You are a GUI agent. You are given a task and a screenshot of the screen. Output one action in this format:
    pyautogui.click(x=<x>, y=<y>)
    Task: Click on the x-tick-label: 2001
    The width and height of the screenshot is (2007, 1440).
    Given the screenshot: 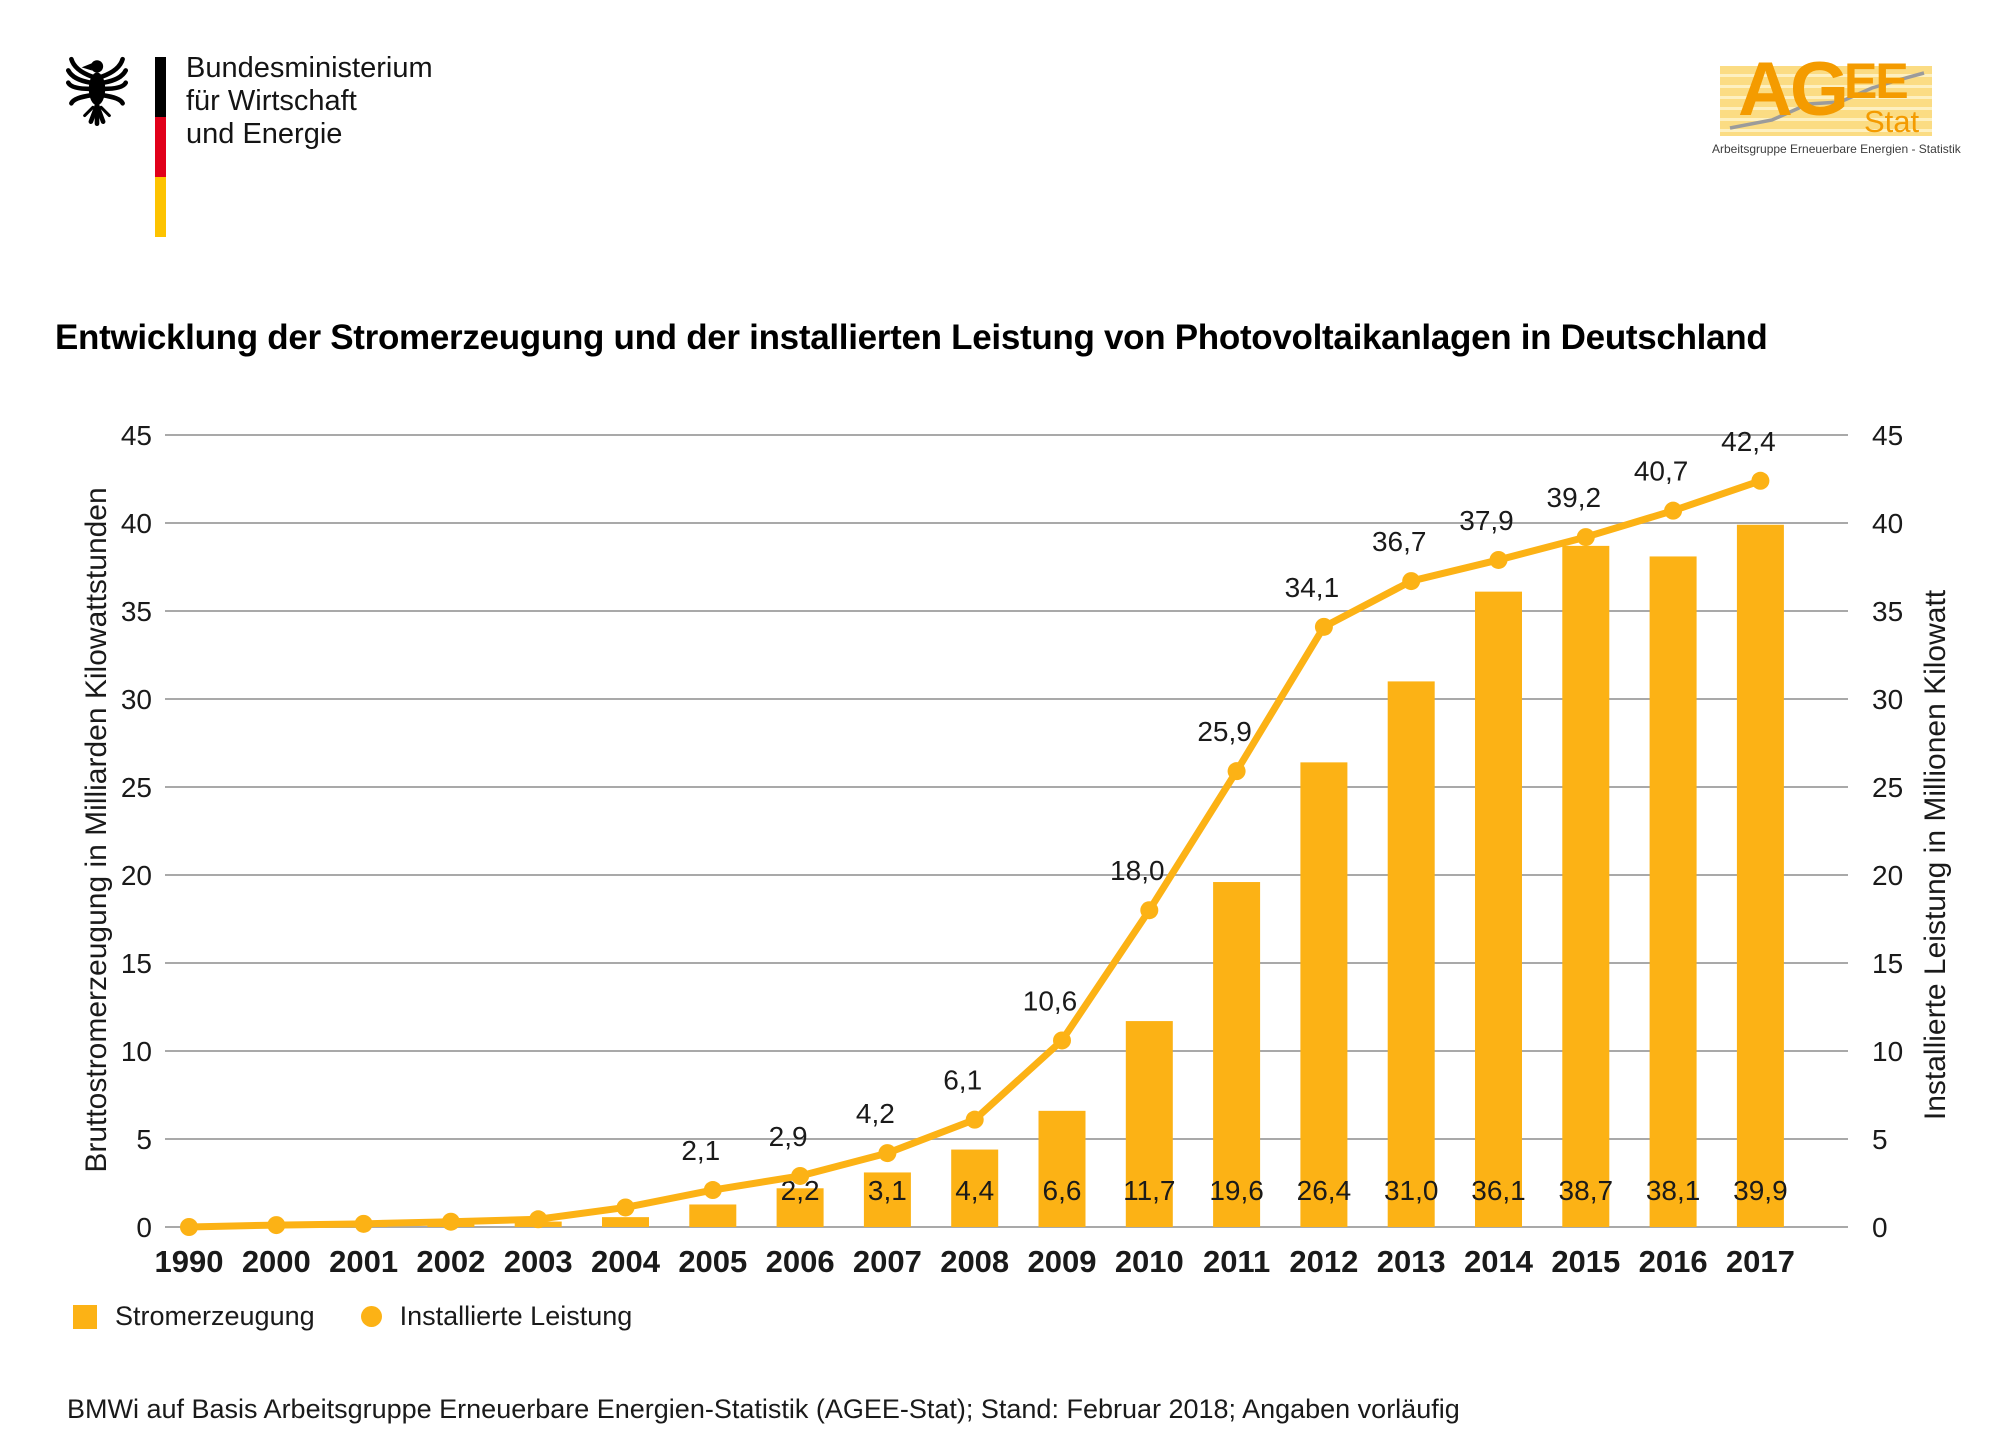 What is the action you would take?
    pyautogui.click(x=363, y=1261)
    